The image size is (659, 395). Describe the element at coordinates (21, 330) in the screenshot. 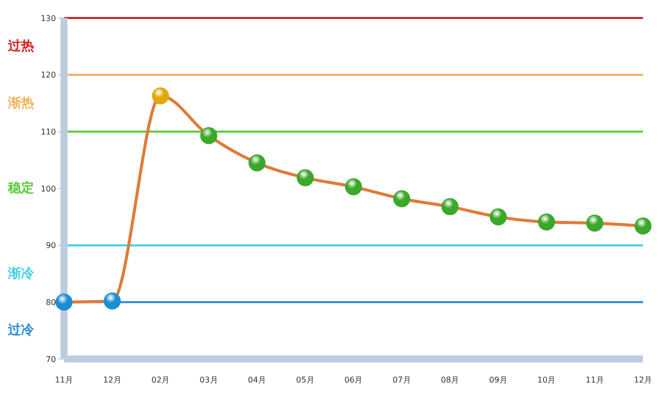

I see `ref-line-label: 过冷` at that location.